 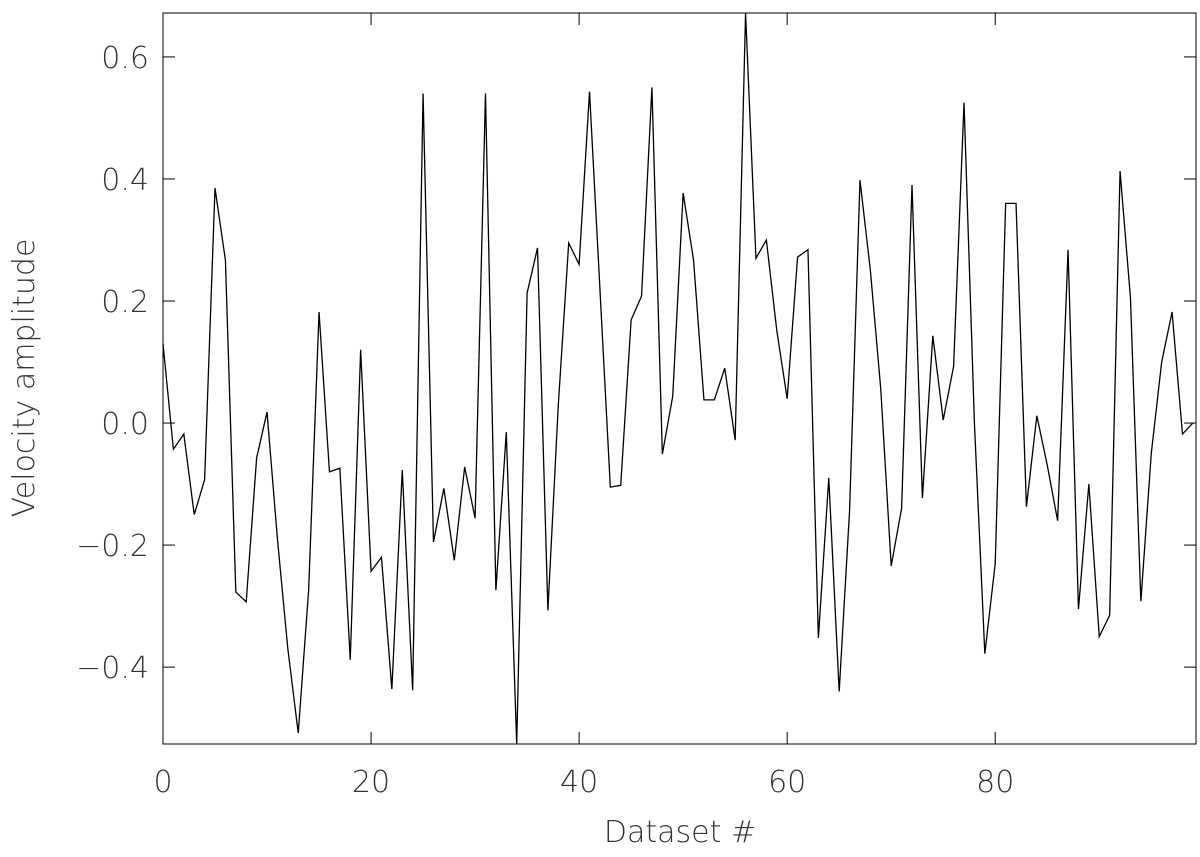 What do you see at coordinates (112, 546) in the screenshot?
I see `y-tick-label: −0.2` at bounding box center [112, 546].